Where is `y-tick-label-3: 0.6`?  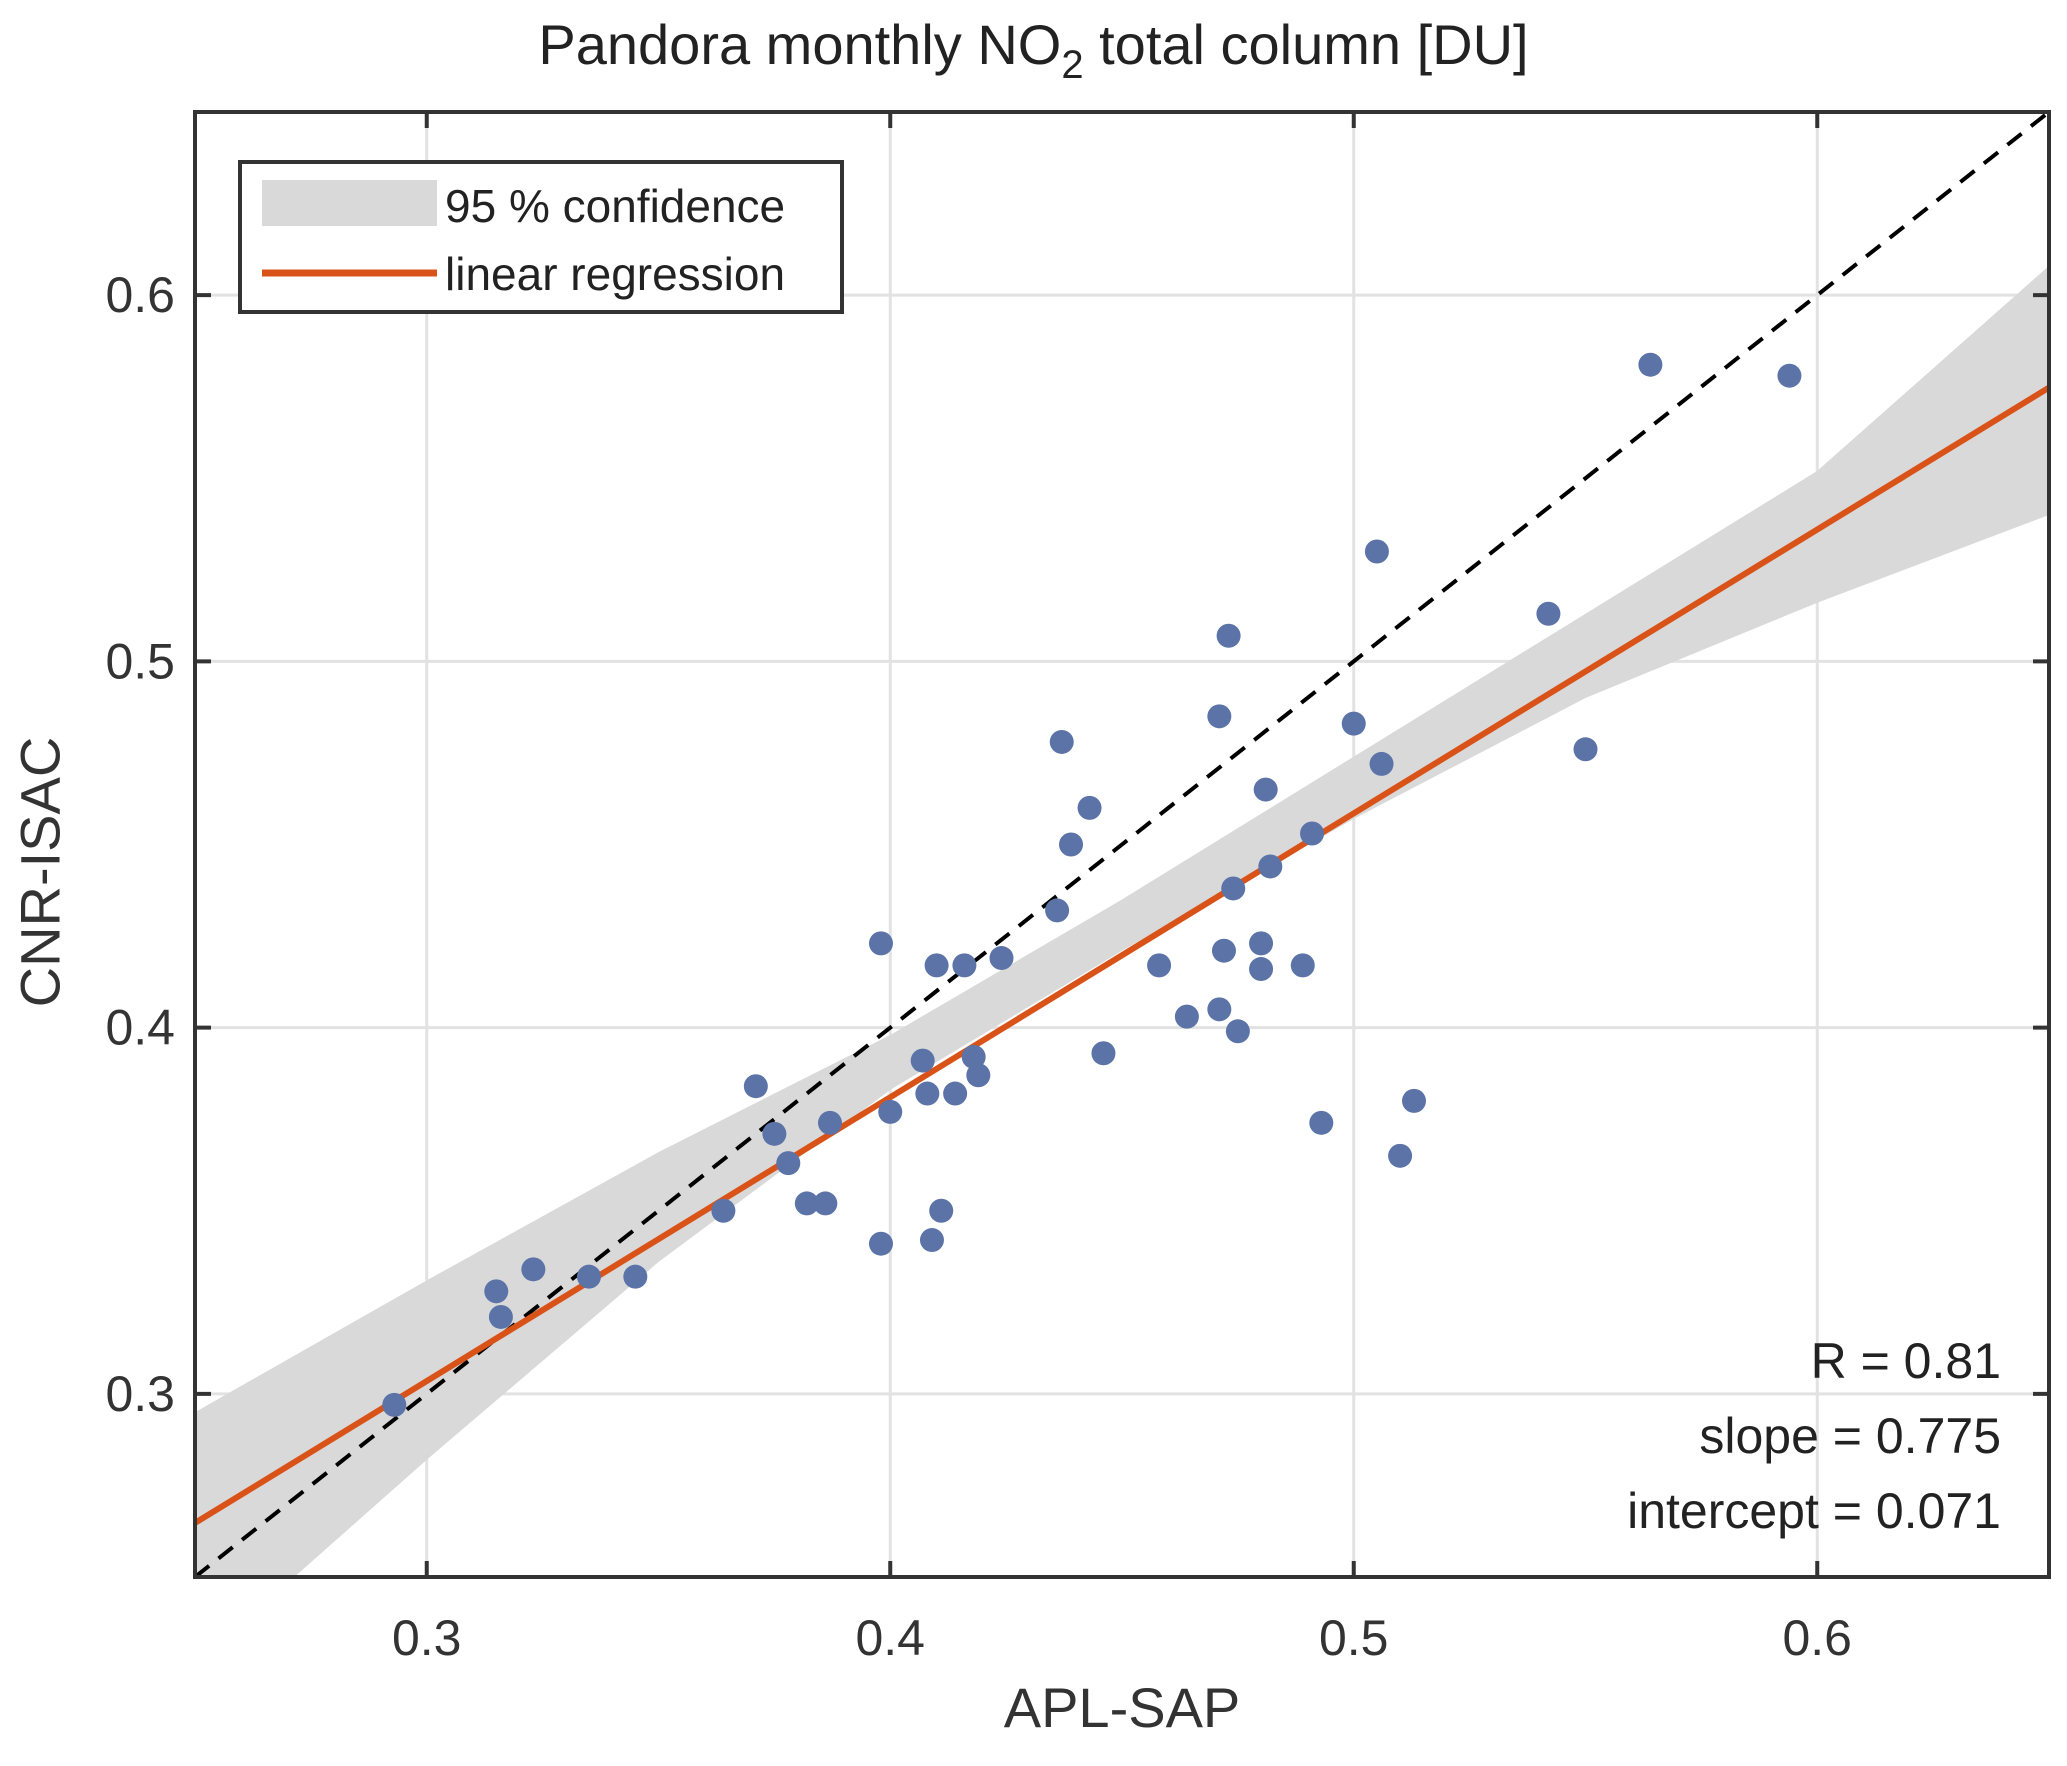
y-tick-label-3: 0.6 is located at coordinates (140, 295).